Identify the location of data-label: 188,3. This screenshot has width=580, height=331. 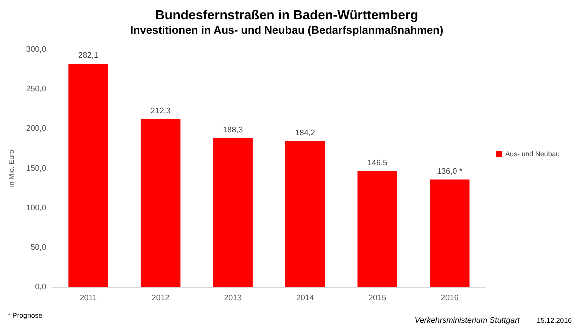
(233, 129).